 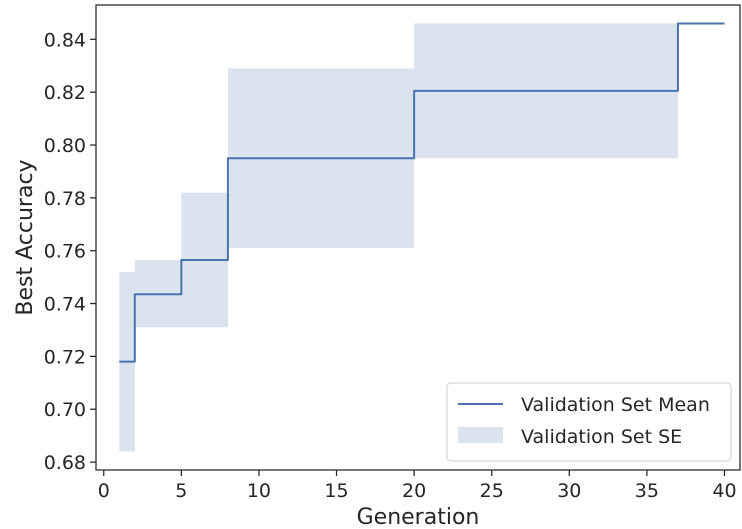 What do you see at coordinates (336, 491) in the screenshot?
I see `x-tick-label: 15` at bounding box center [336, 491].